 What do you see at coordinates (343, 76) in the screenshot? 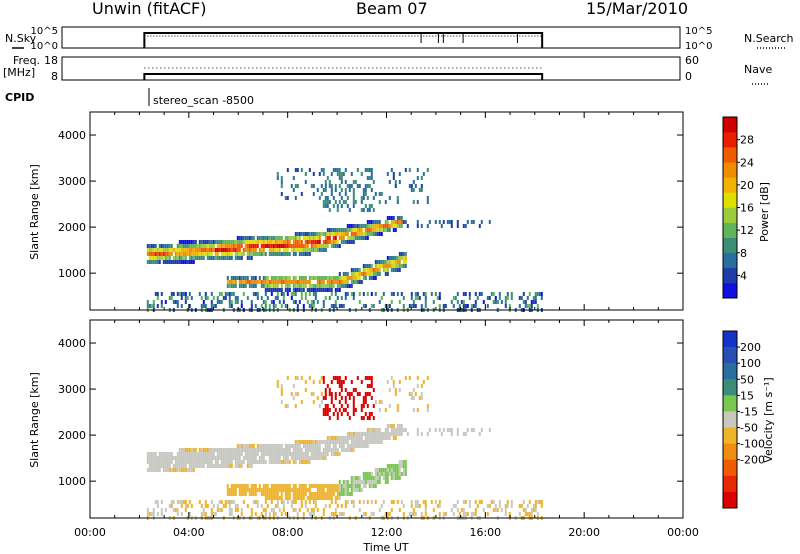
I see `freq-trace` at bounding box center [343, 76].